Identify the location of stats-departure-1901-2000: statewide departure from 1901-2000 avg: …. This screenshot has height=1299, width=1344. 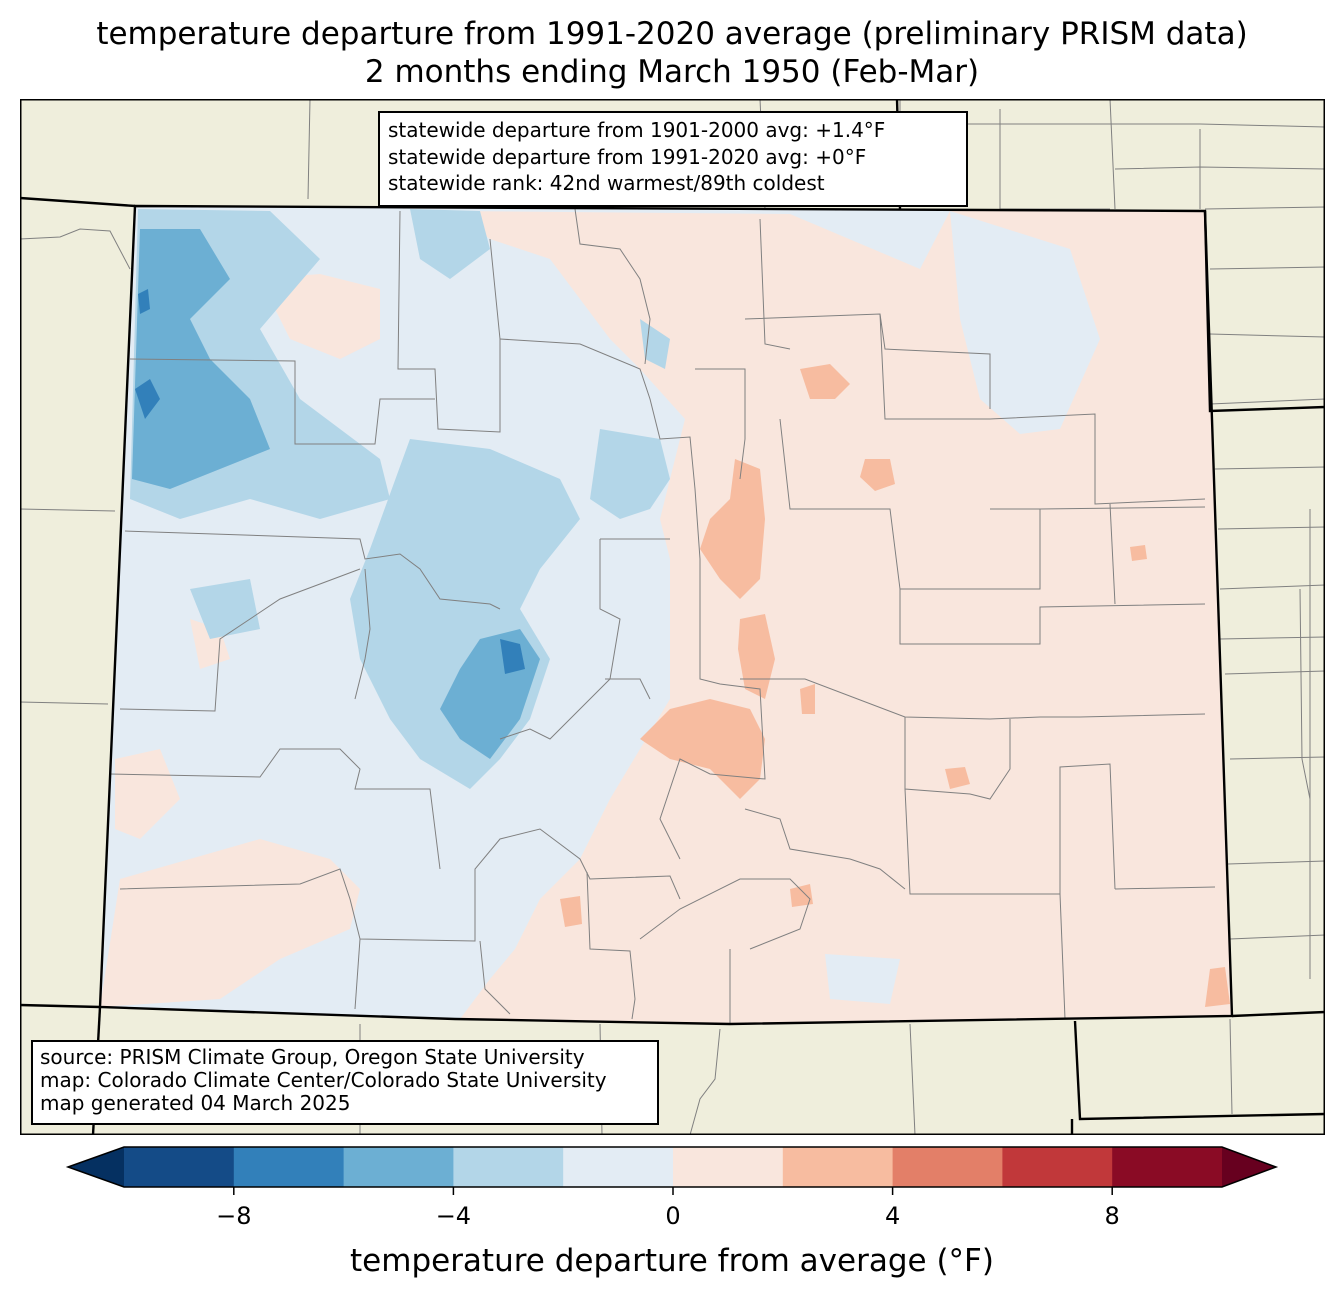
(637, 130).